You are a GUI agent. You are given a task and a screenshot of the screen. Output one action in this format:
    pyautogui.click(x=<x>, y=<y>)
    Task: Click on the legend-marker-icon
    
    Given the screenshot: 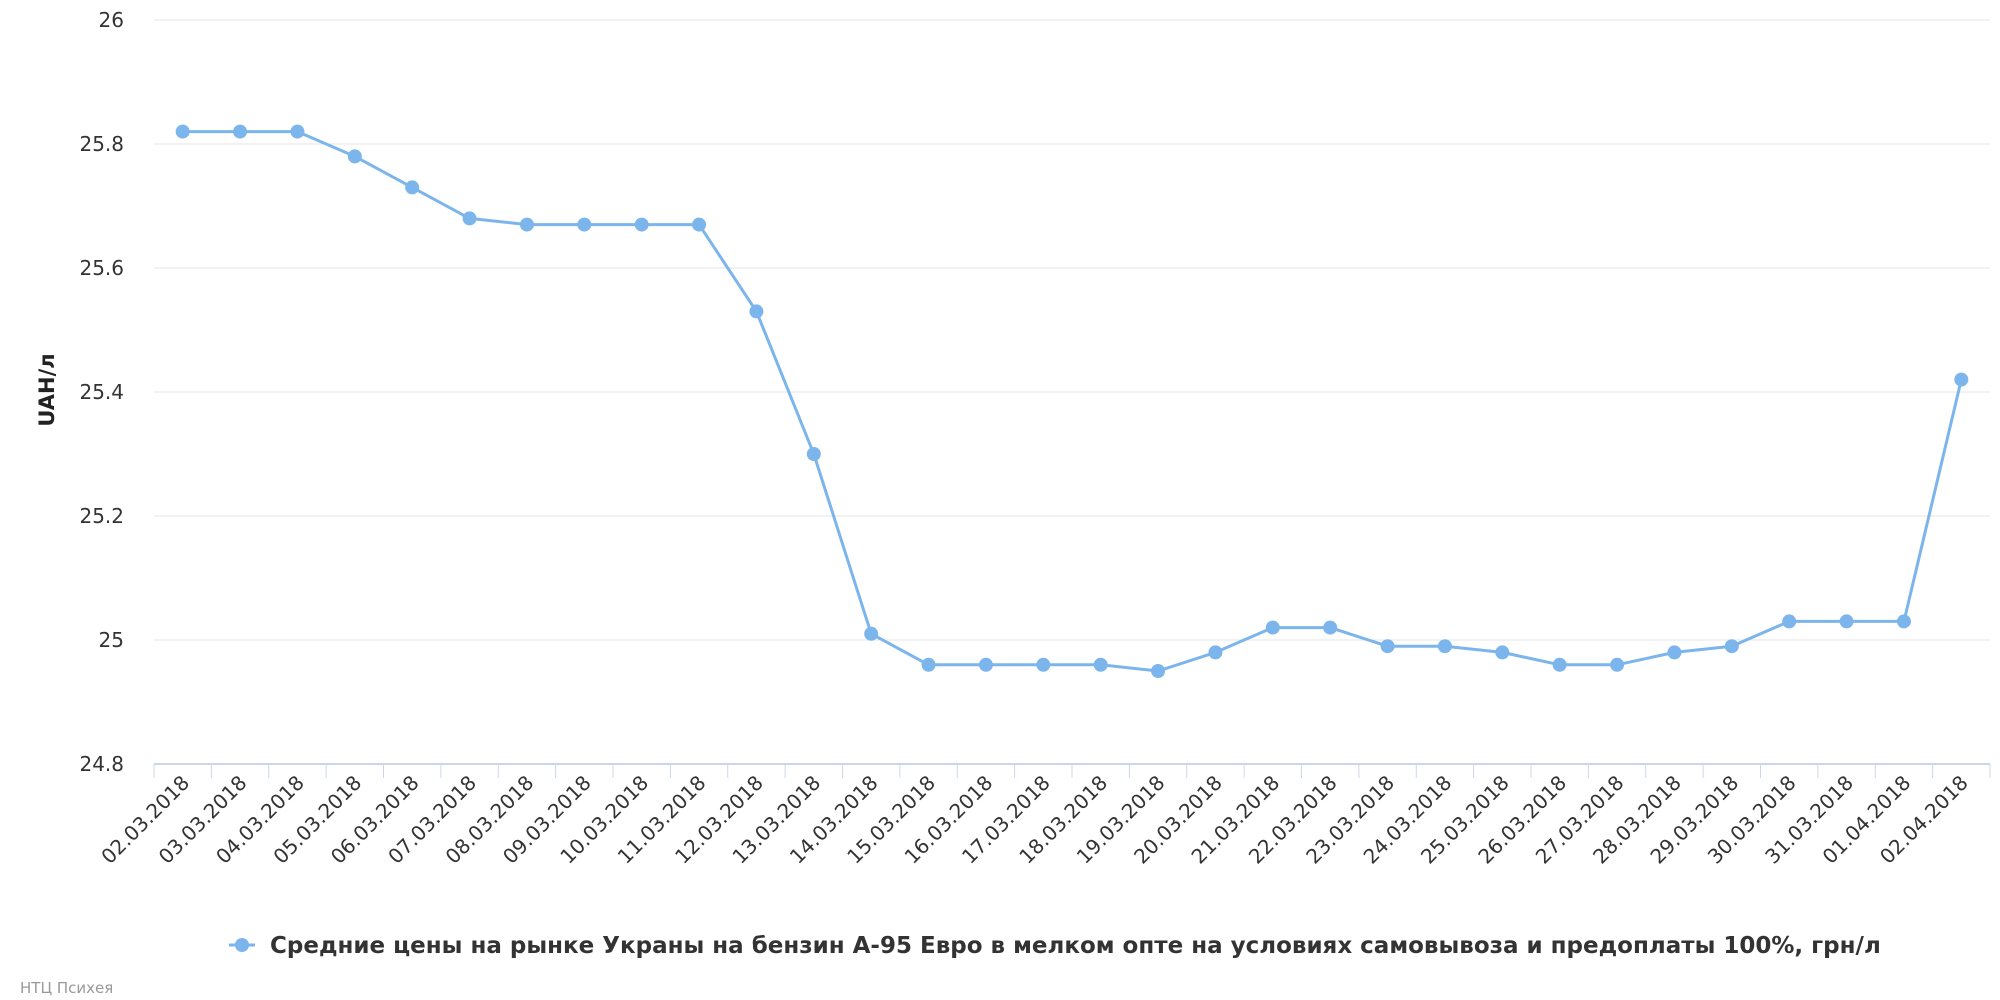 What is the action you would take?
    pyautogui.click(x=242, y=945)
    